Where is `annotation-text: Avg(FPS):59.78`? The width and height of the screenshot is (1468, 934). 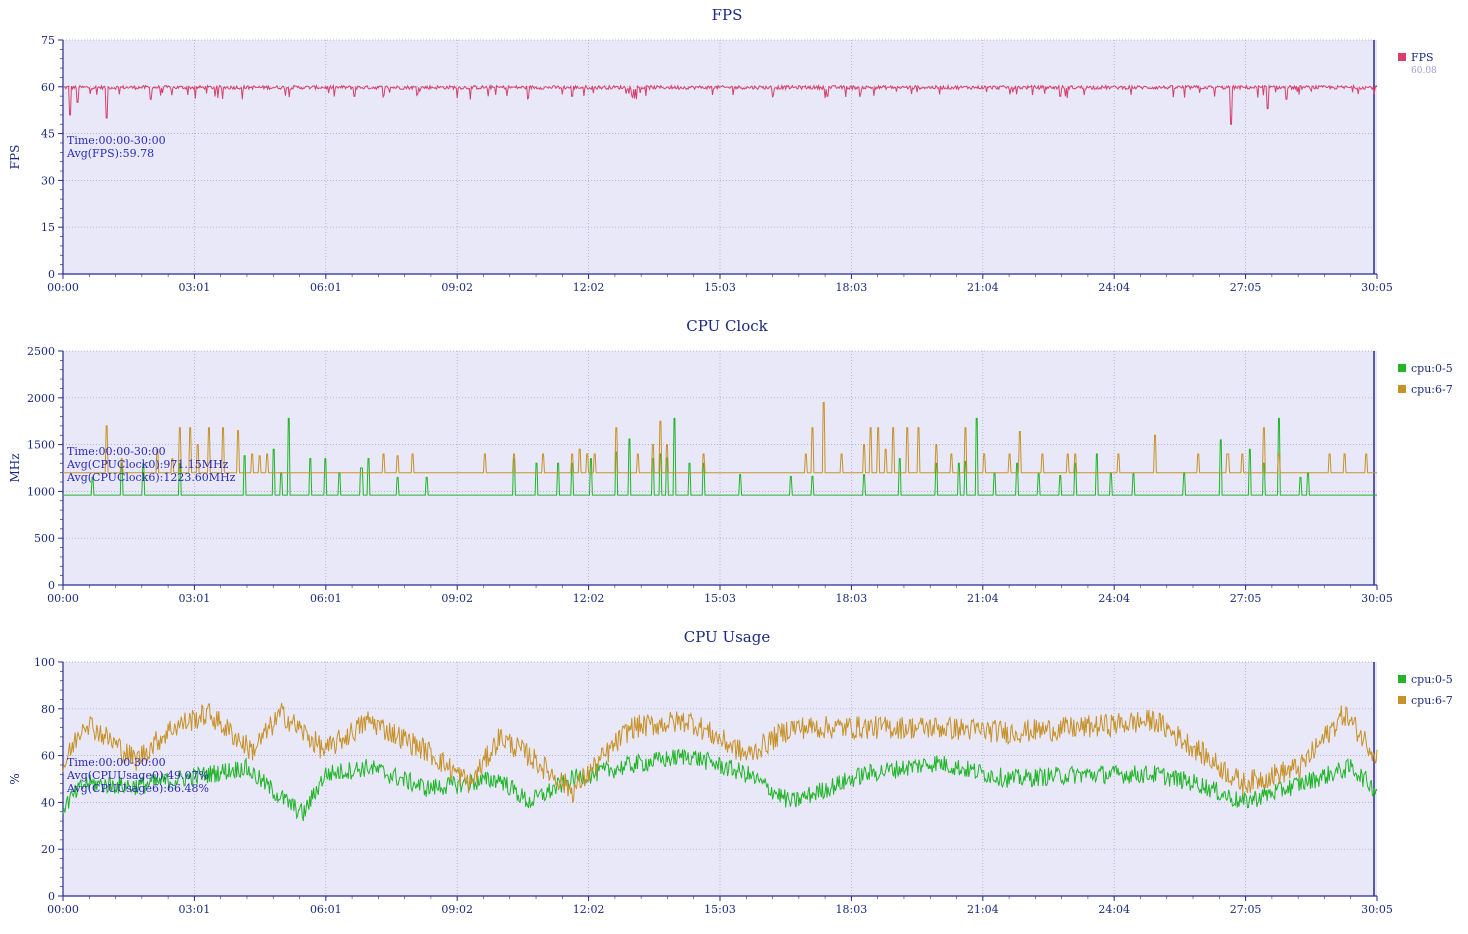
annotation-text: Avg(FPS):59.78 is located at coordinates (110, 153).